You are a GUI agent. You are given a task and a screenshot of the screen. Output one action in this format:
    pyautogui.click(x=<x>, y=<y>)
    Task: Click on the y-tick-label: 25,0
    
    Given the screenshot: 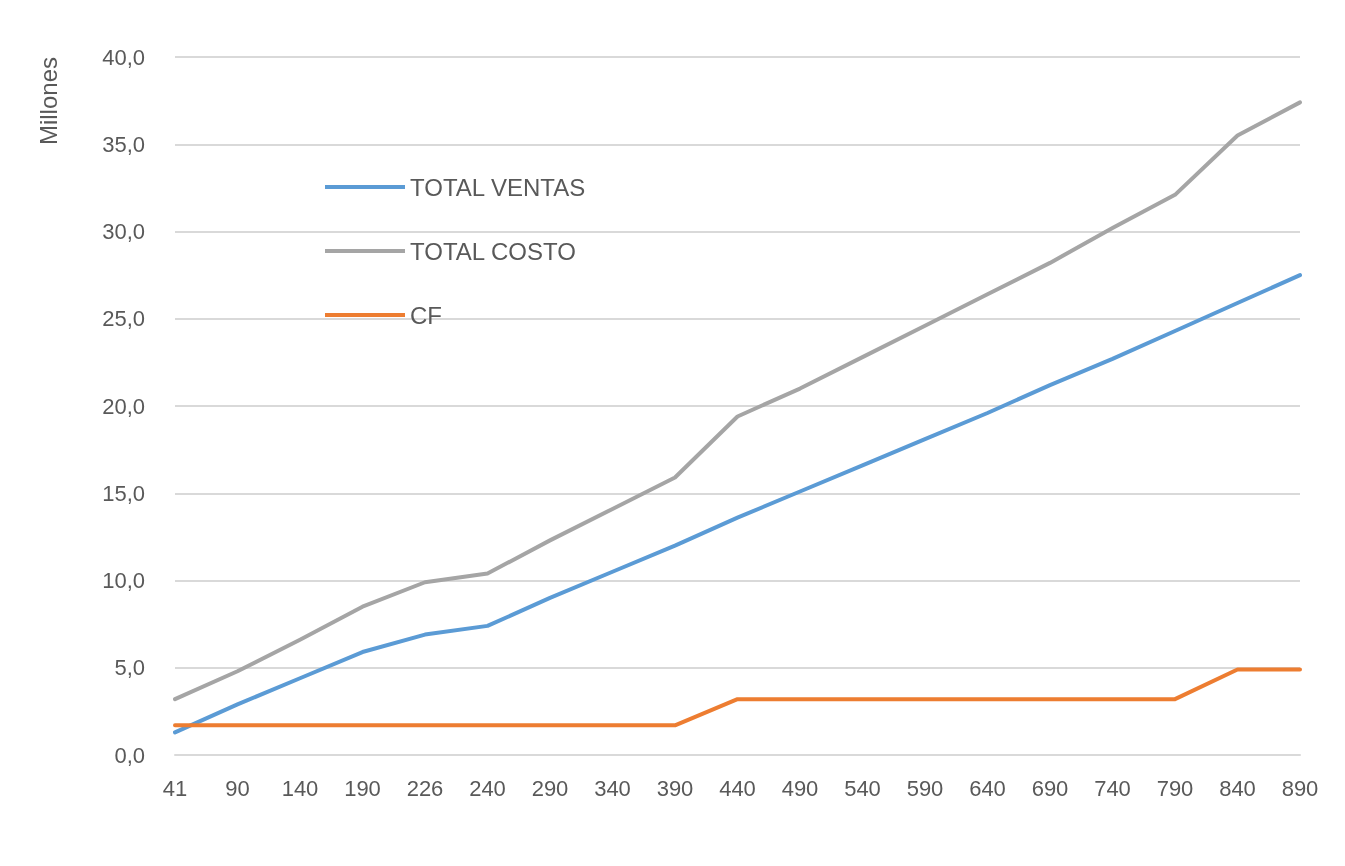 What is the action you would take?
    pyautogui.click(x=123, y=319)
    